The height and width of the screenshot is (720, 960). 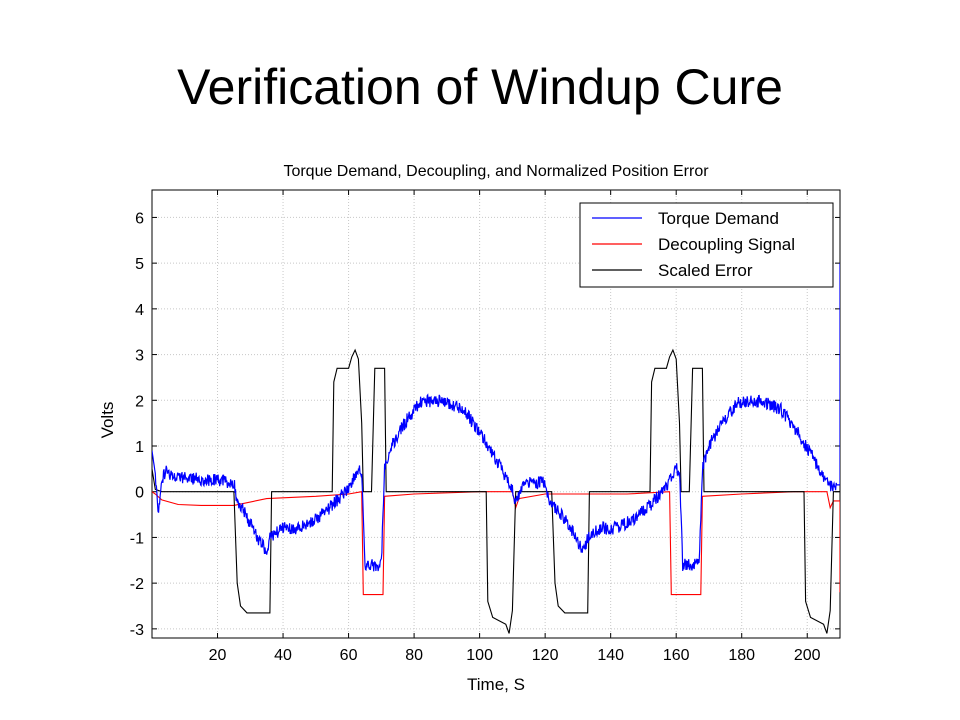 What do you see at coordinates (218, 655) in the screenshot?
I see `x-tick-label: 20` at bounding box center [218, 655].